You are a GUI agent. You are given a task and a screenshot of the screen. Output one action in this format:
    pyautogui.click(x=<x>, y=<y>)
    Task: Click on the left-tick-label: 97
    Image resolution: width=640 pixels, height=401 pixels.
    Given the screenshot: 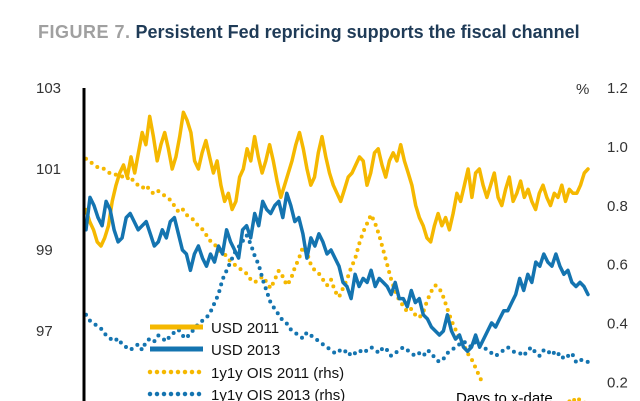 What is the action you would take?
    pyautogui.click(x=44, y=331)
    